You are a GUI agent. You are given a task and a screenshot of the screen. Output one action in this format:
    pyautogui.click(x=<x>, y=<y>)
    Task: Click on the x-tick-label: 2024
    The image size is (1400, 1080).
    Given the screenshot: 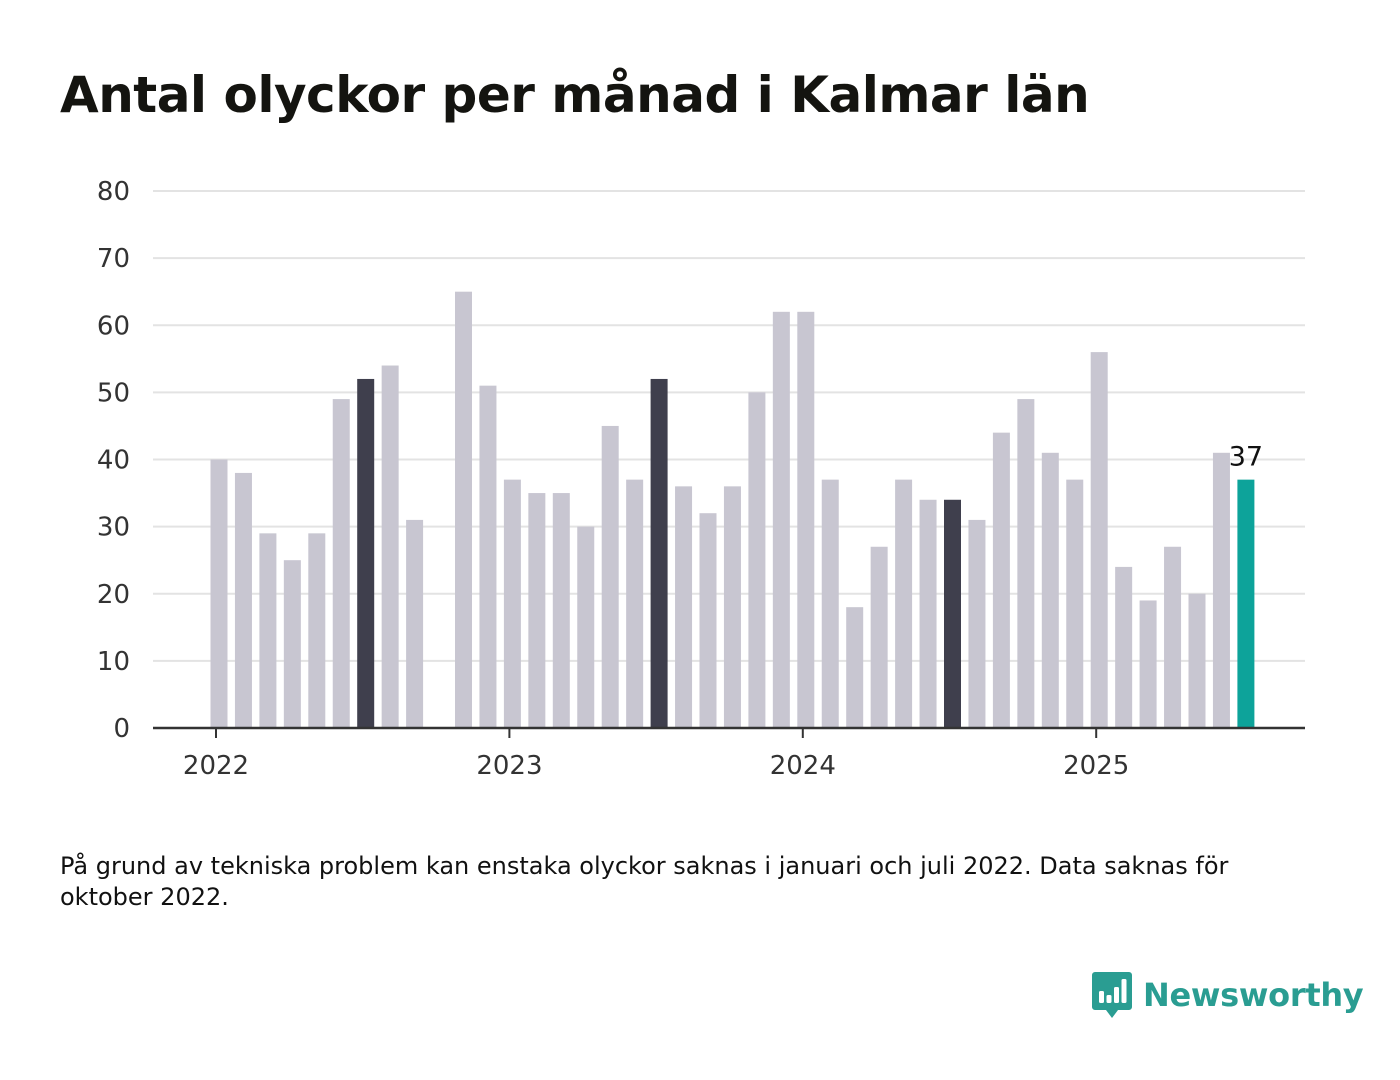 What is the action you would take?
    pyautogui.click(x=803, y=766)
    